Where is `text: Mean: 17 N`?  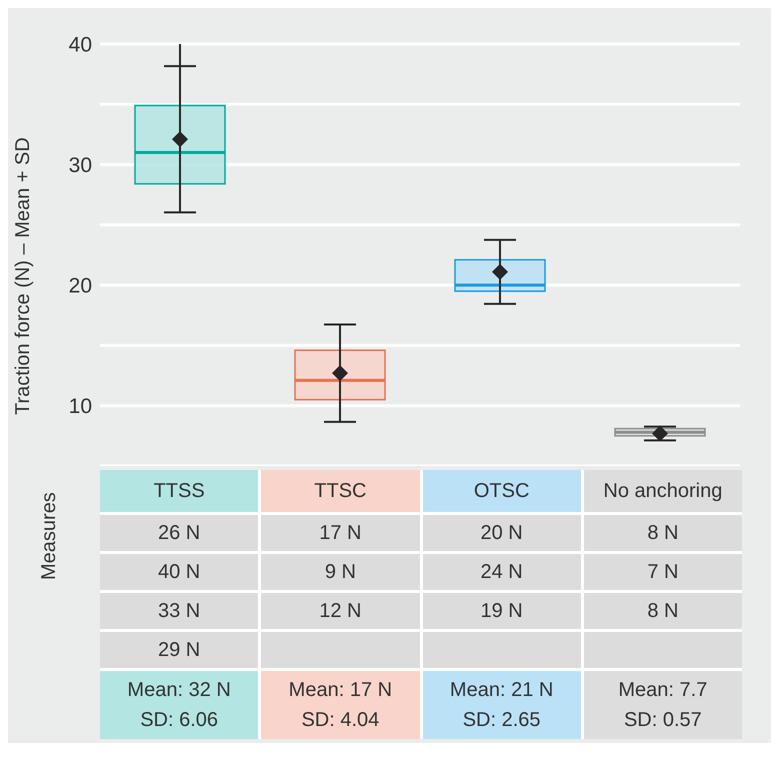 text: Mean: 17 N is located at coordinates (340, 690).